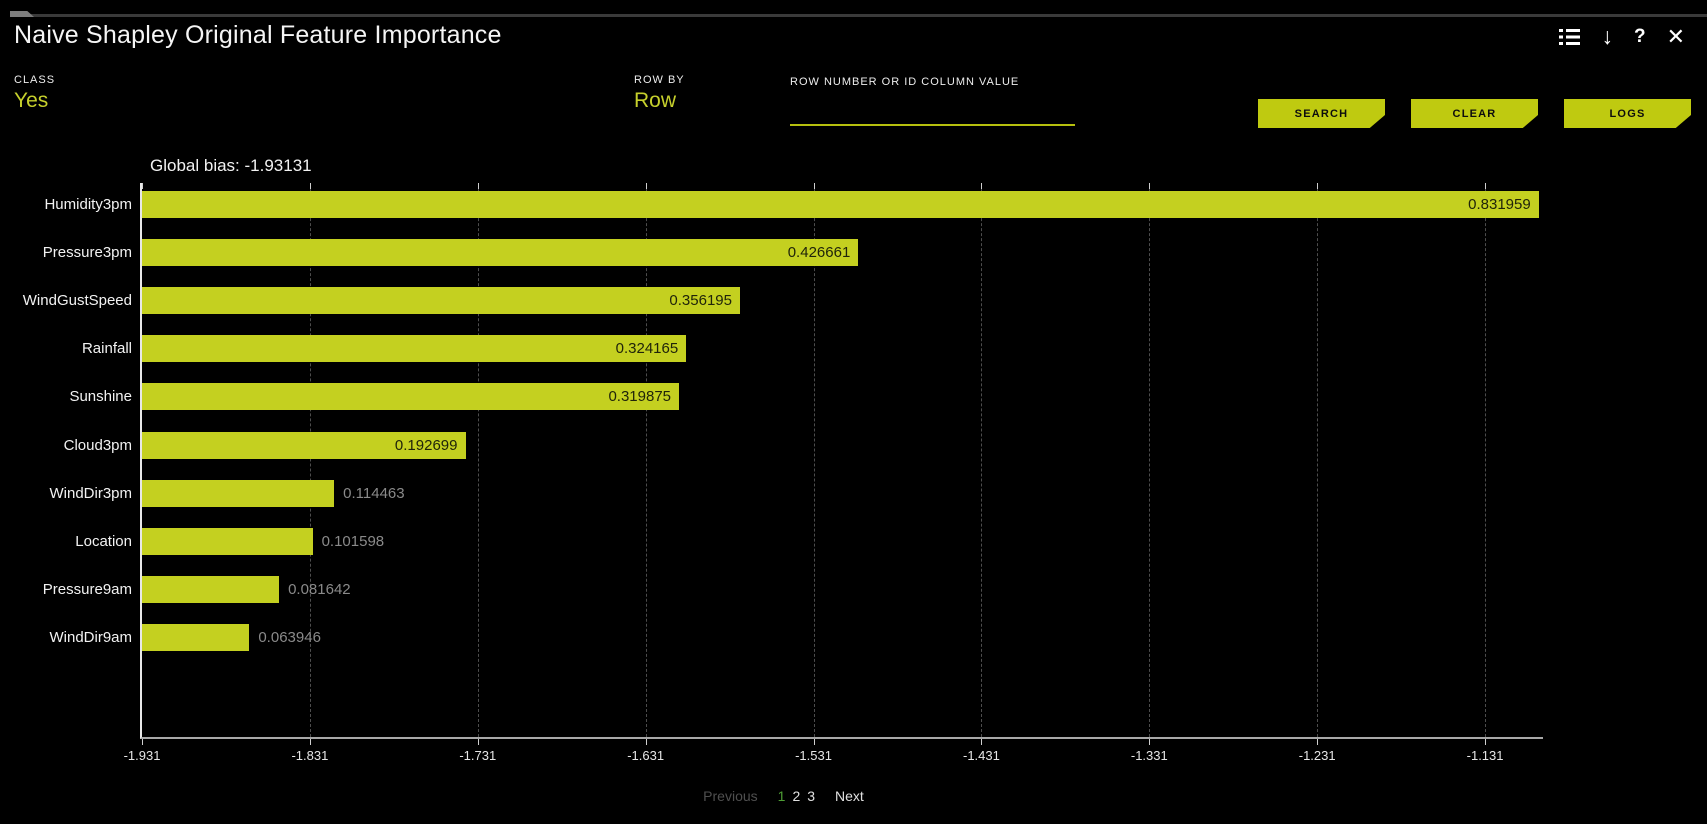  I want to click on x-axis-tick-label: -1.631, so click(646, 755).